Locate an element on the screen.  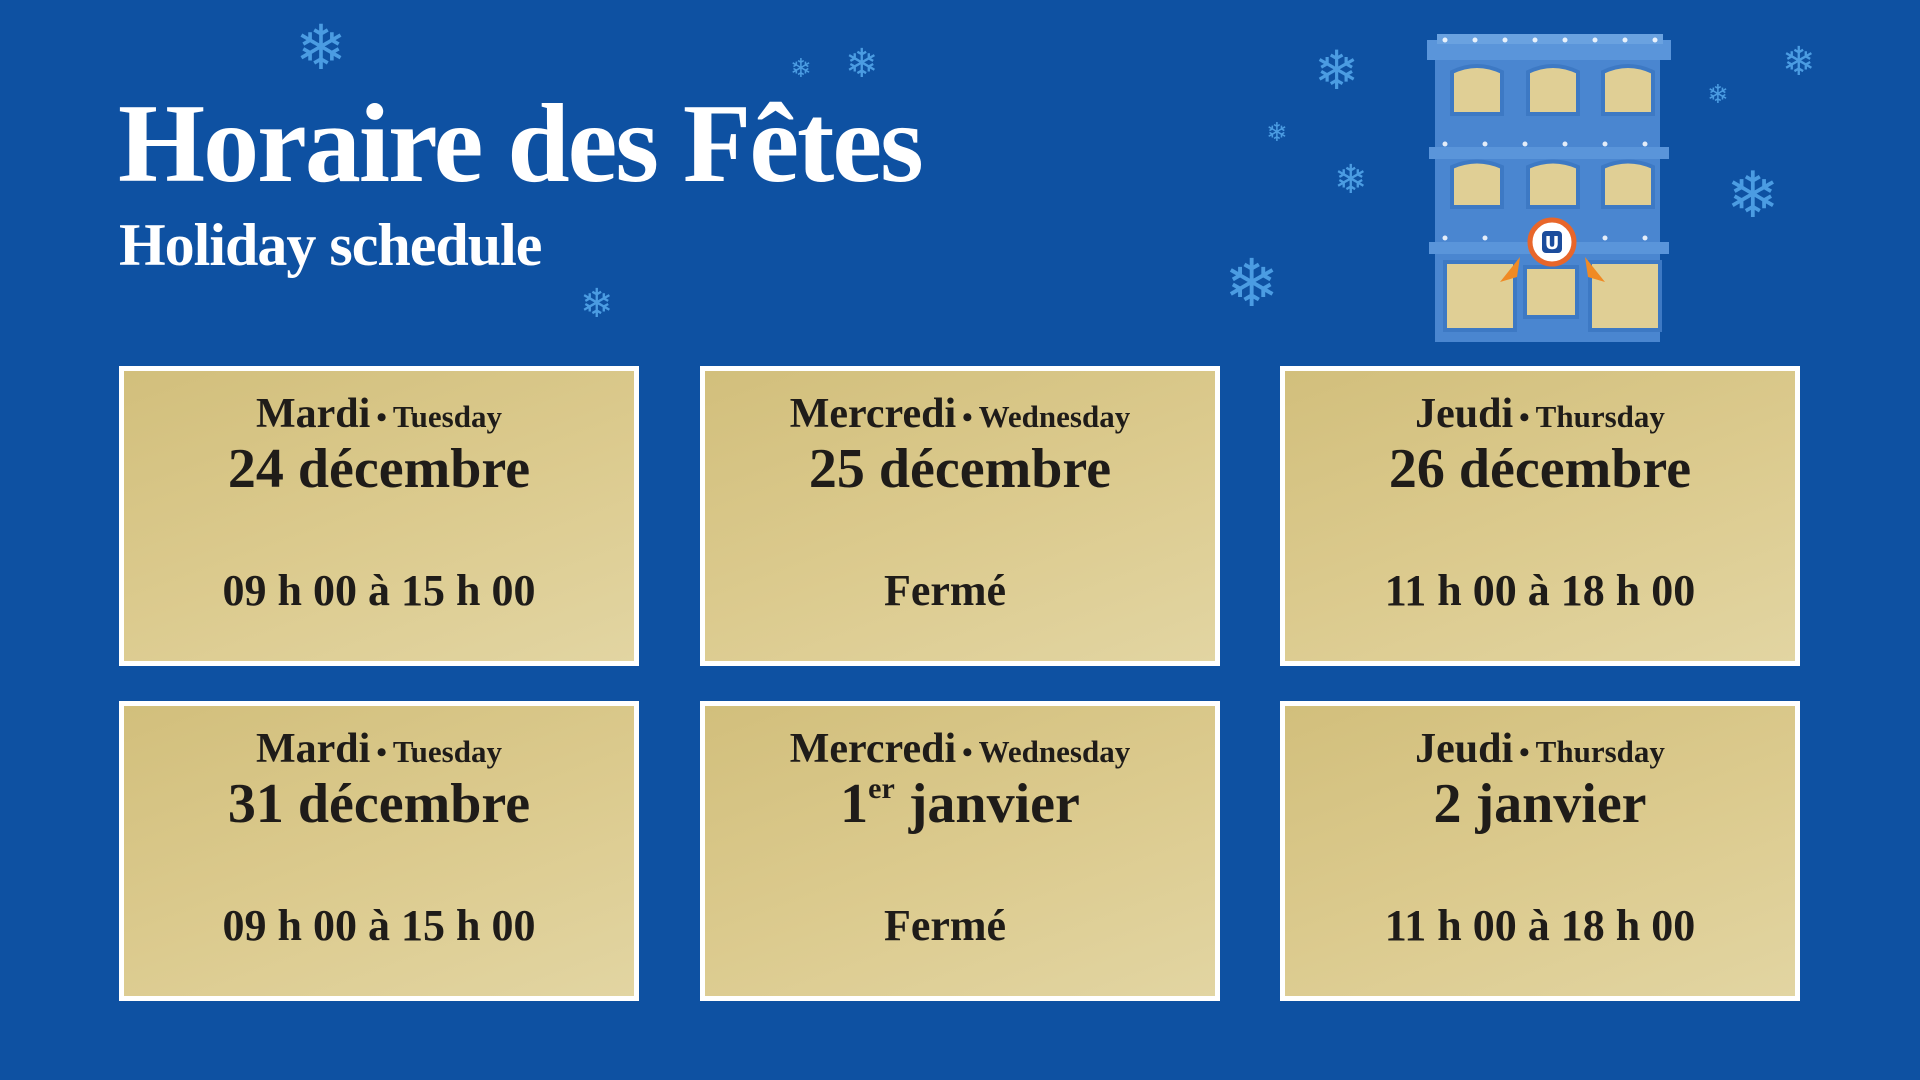
logo-letter: U is located at coordinates (1552, 243).